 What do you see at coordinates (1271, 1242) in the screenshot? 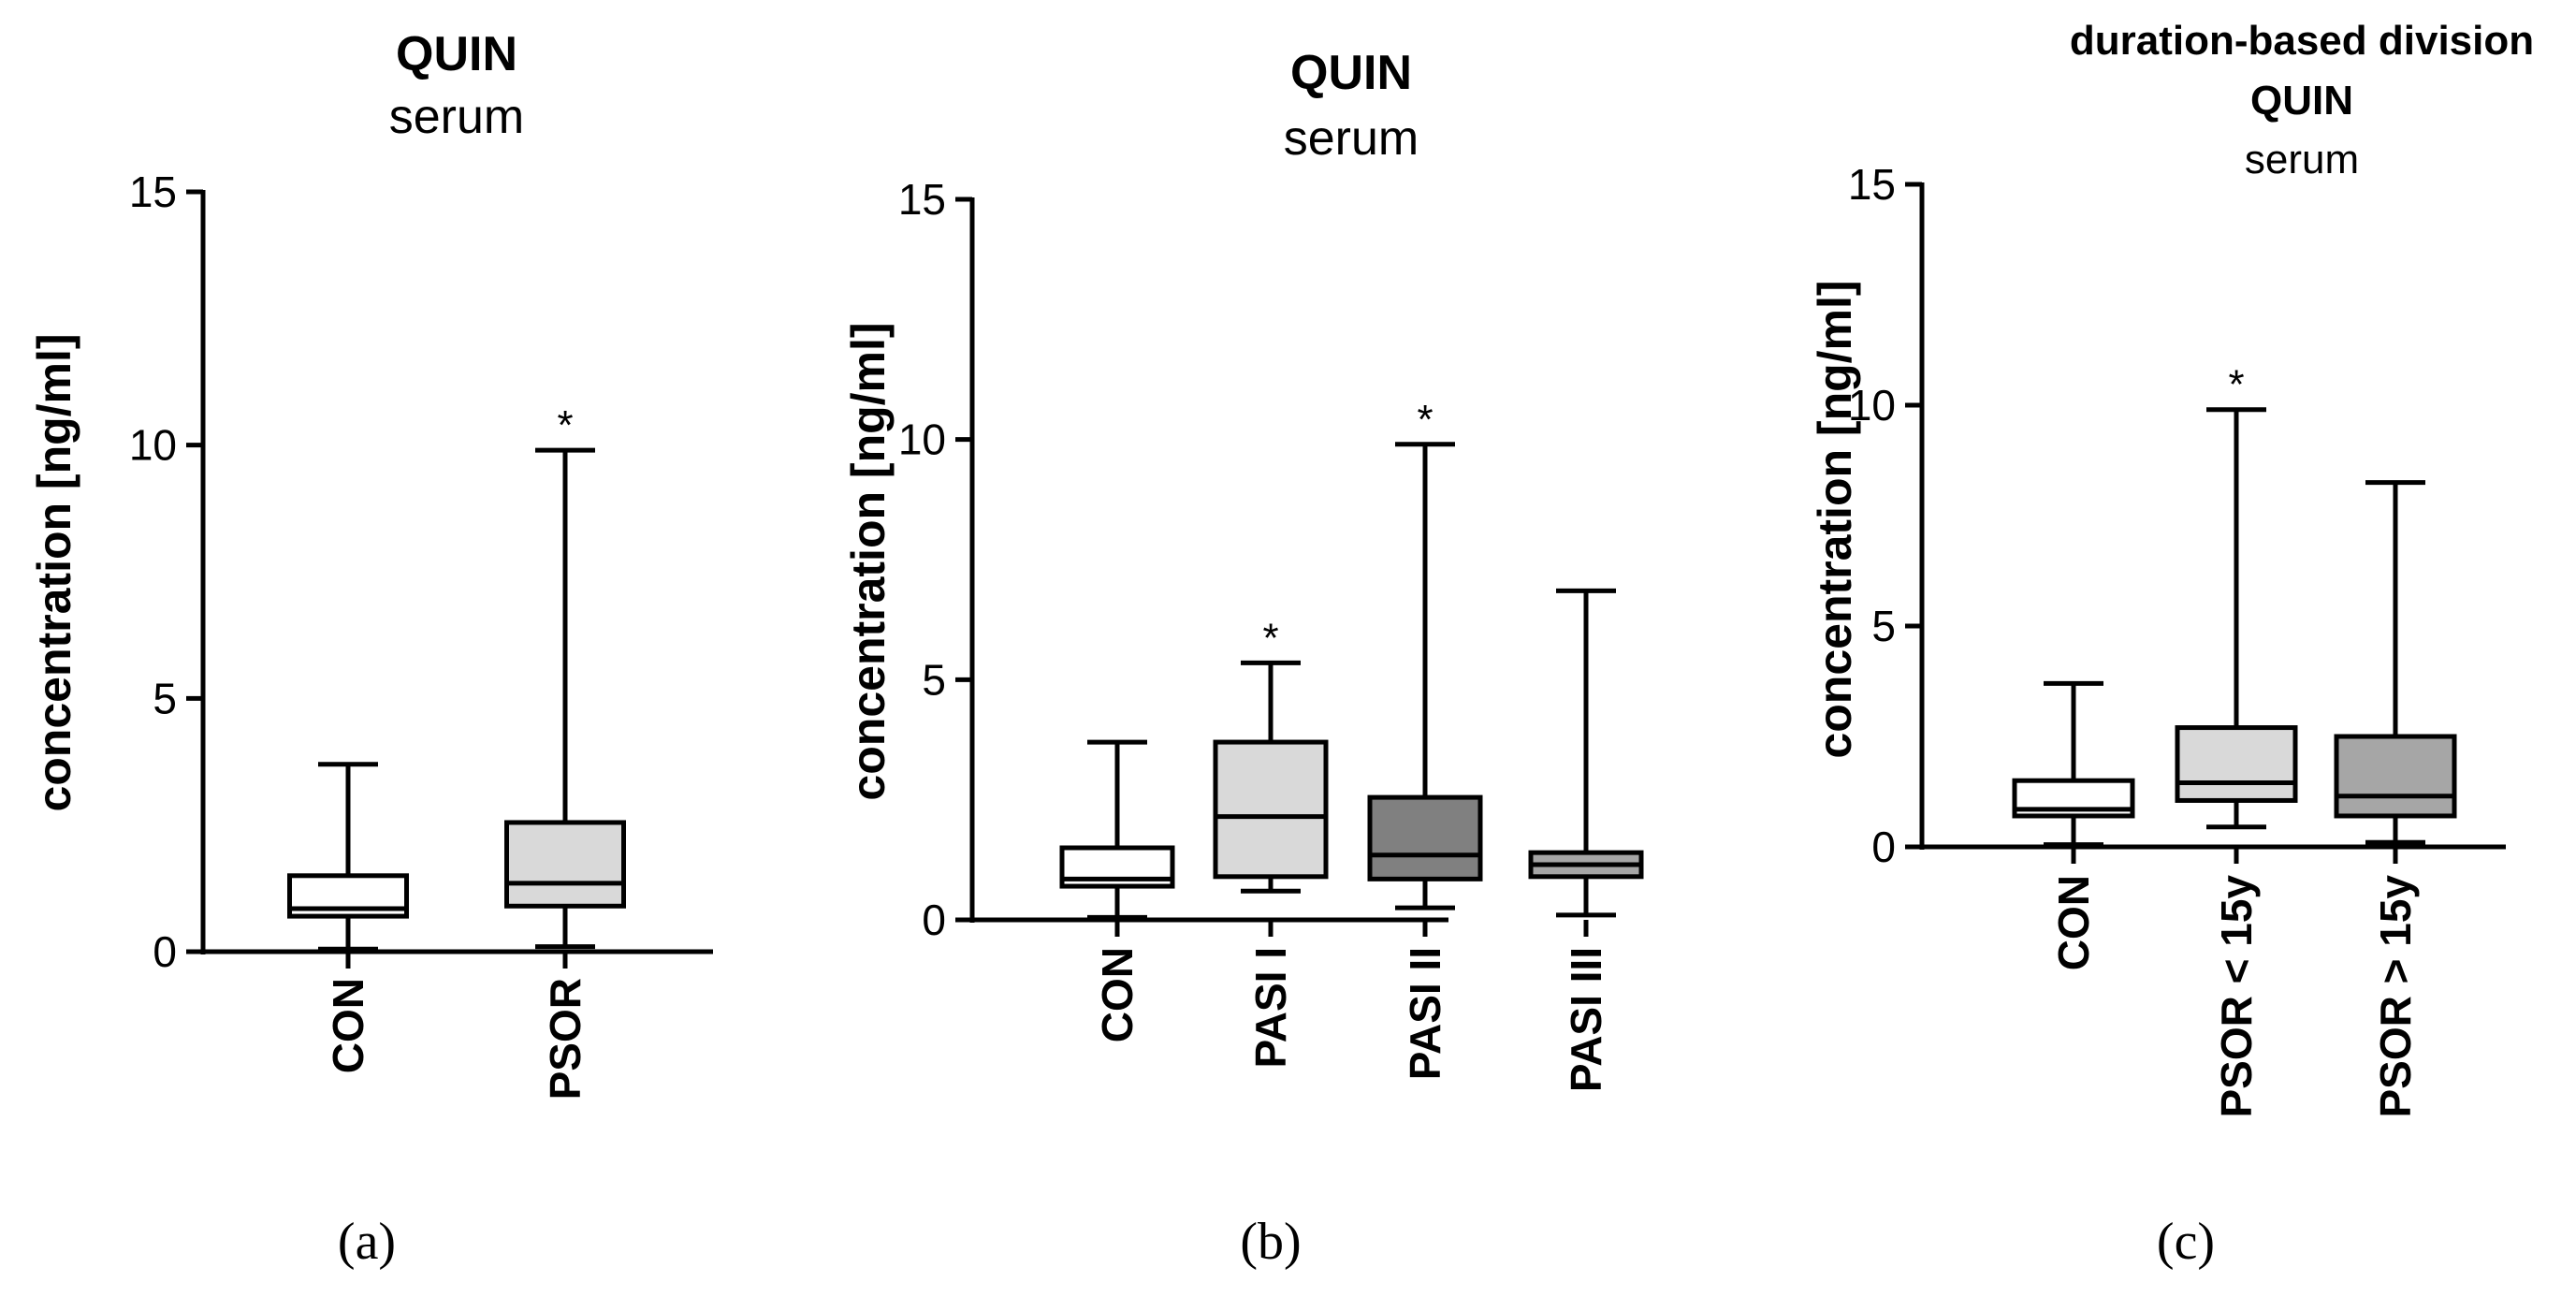
I see `panel-label-b: (b)` at bounding box center [1271, 1242].